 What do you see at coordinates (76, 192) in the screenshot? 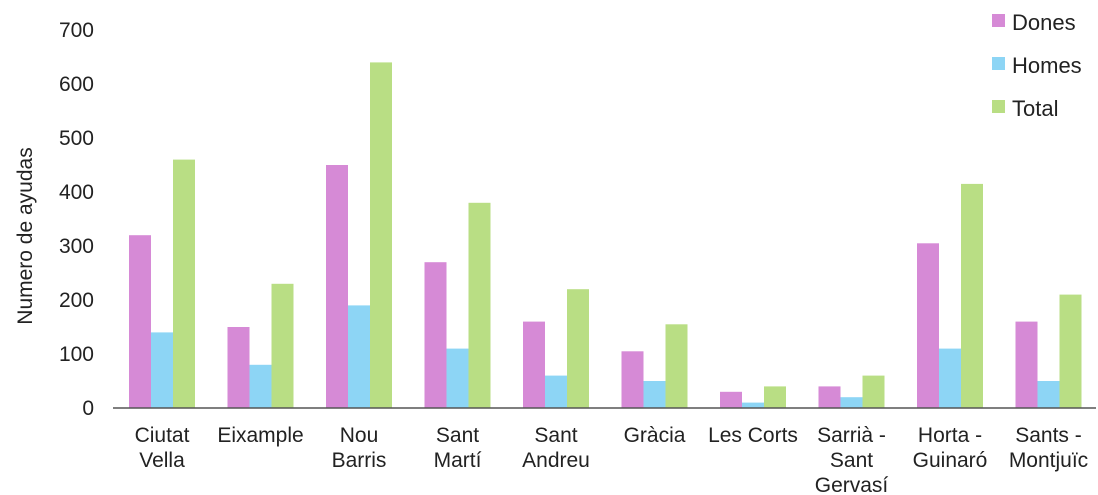
I see `y-tick-label: 400` at bounding box center [76, 192].